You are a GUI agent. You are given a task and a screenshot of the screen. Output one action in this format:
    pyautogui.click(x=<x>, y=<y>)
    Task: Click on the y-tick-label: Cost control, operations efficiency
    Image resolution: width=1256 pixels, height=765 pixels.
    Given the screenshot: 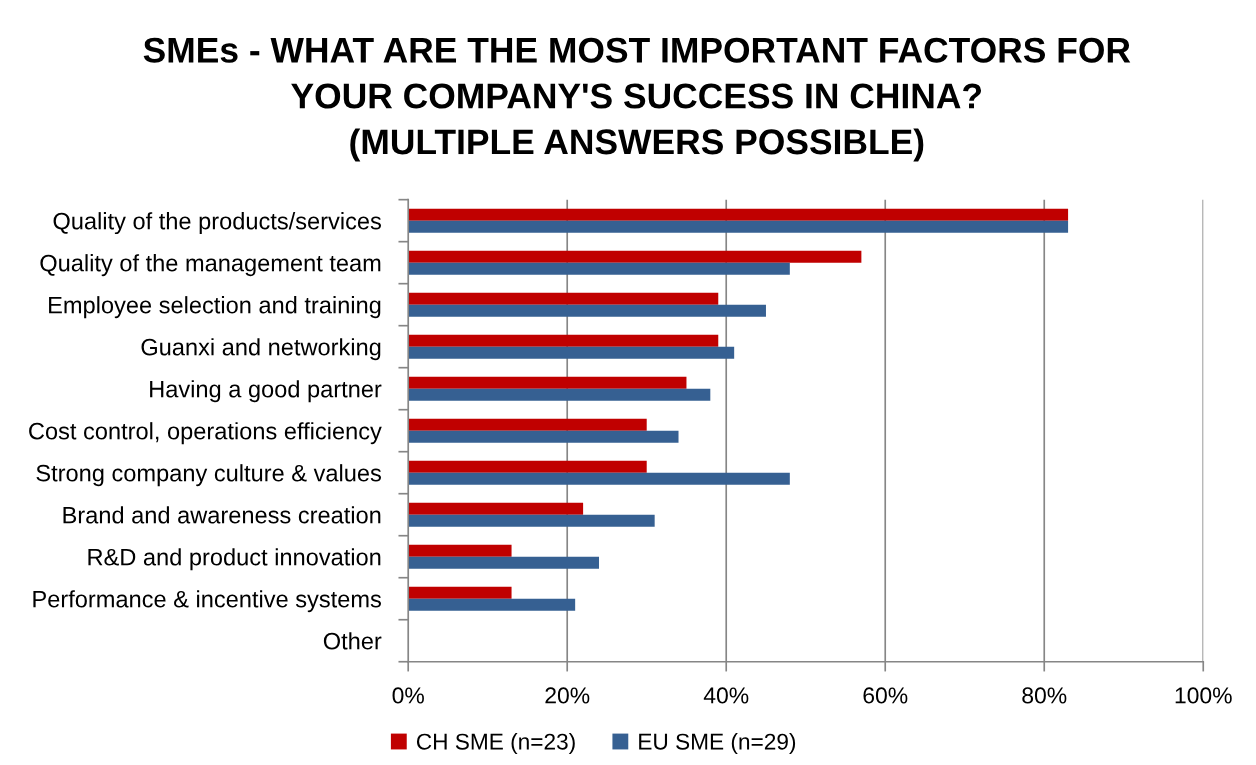 What is the action you would take?
    pyautogui.click(x=205, y=433)
    